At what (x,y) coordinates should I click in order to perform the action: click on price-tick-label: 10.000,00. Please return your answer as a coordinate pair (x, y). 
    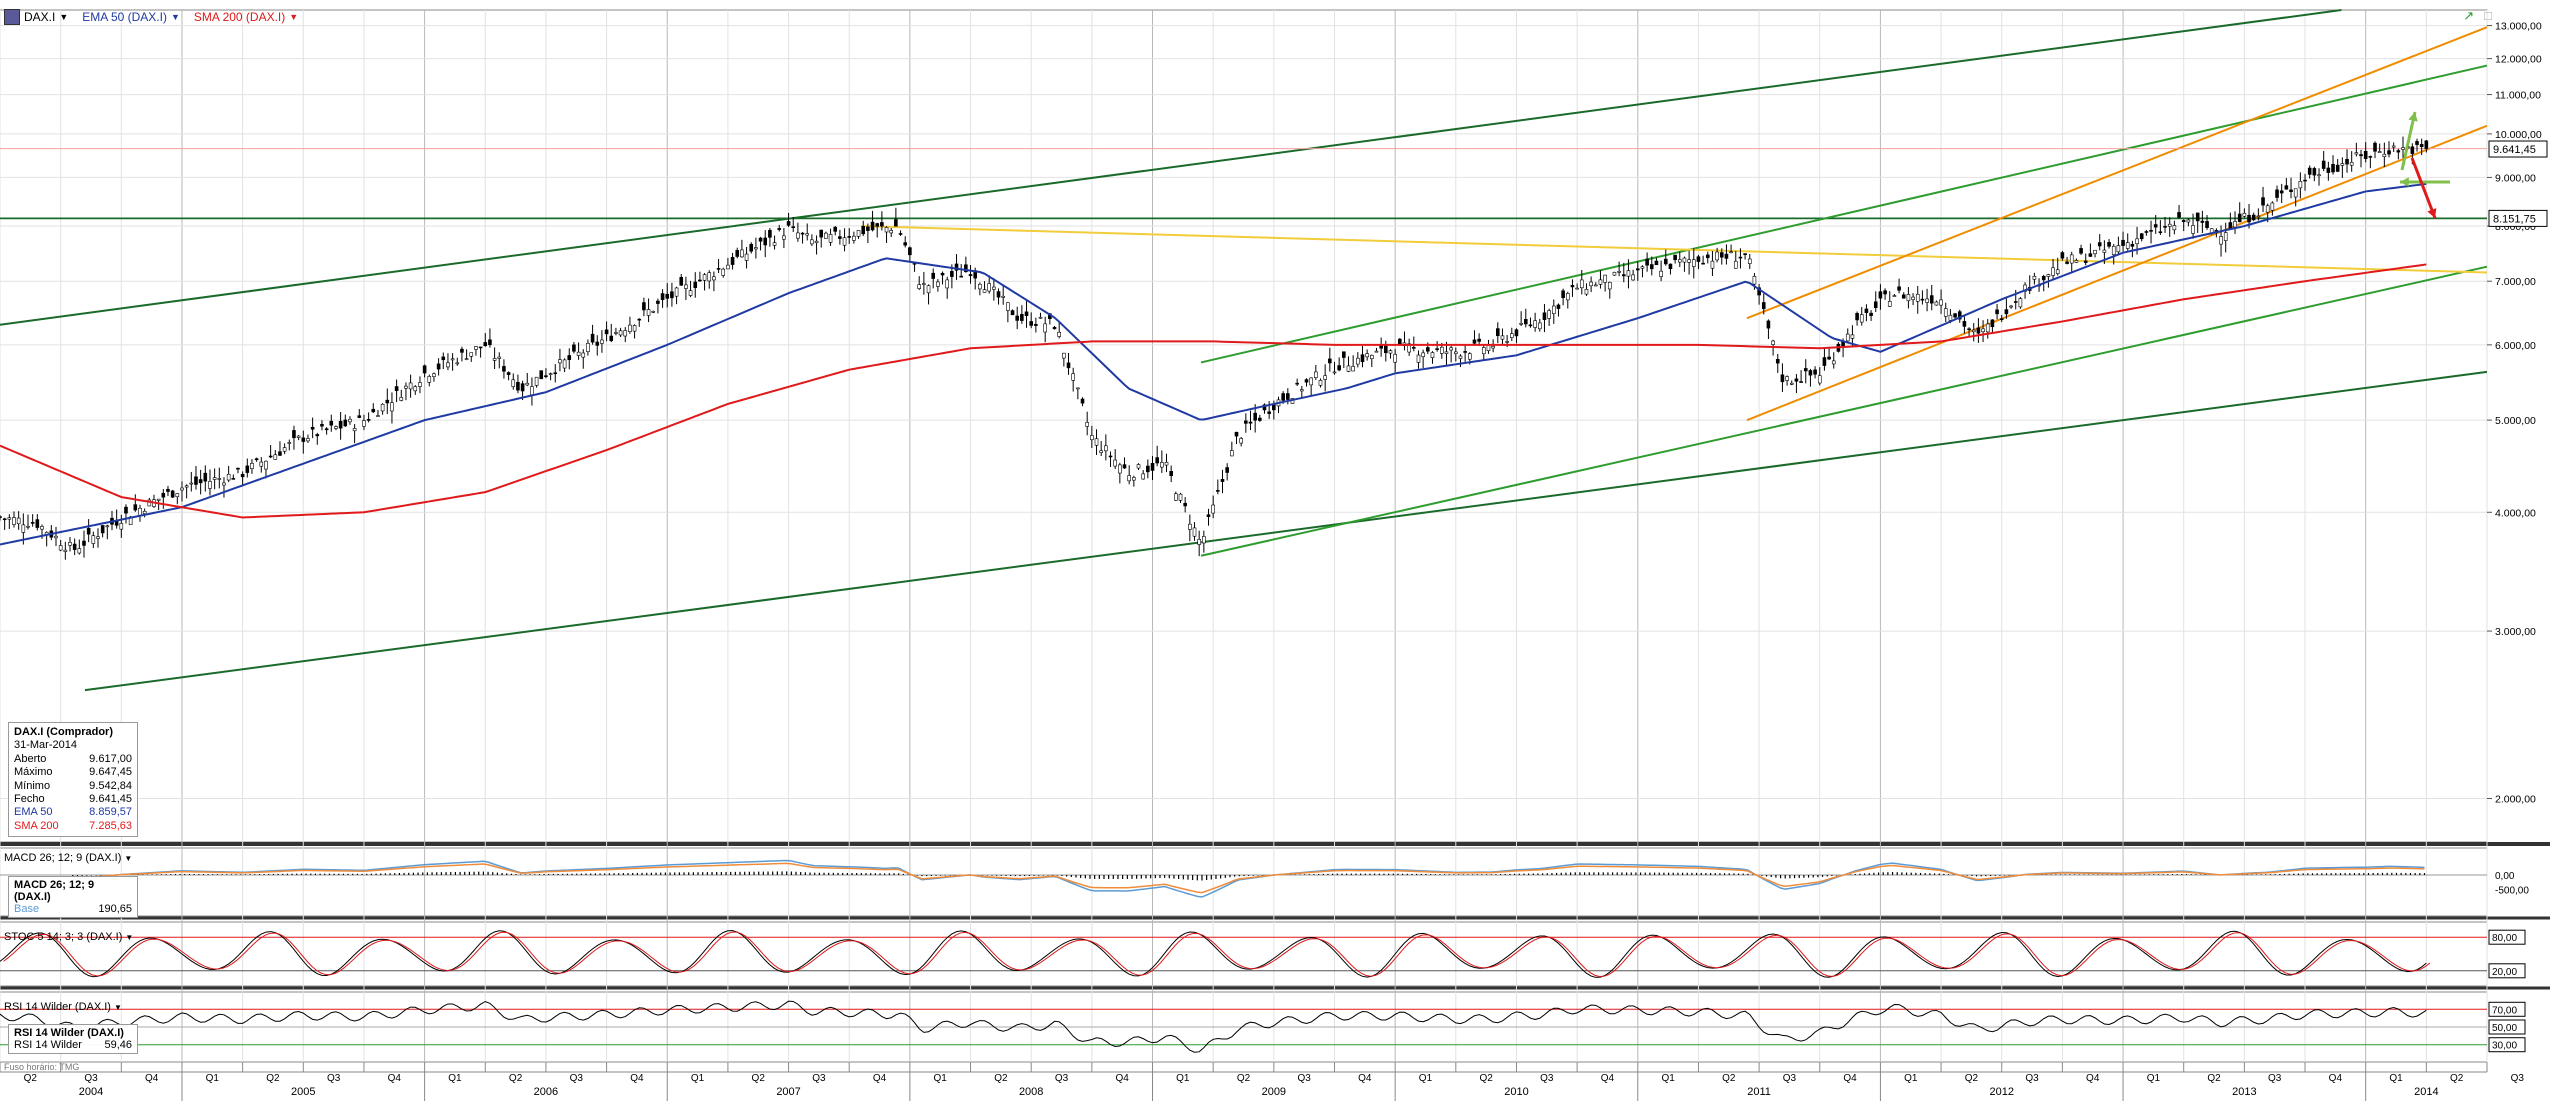
    Looking at the image, I should click on (2518, 135).